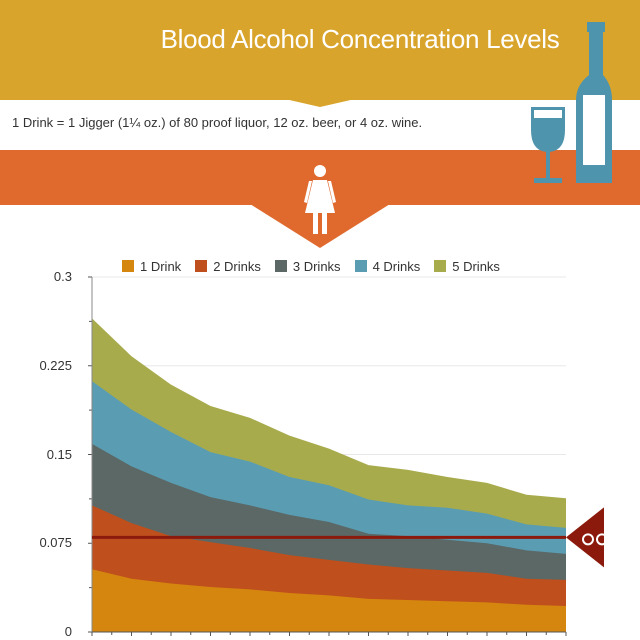 The height and width of the screenshot is (640, 640). I want to click on area-1-drink, so click(329, 600).